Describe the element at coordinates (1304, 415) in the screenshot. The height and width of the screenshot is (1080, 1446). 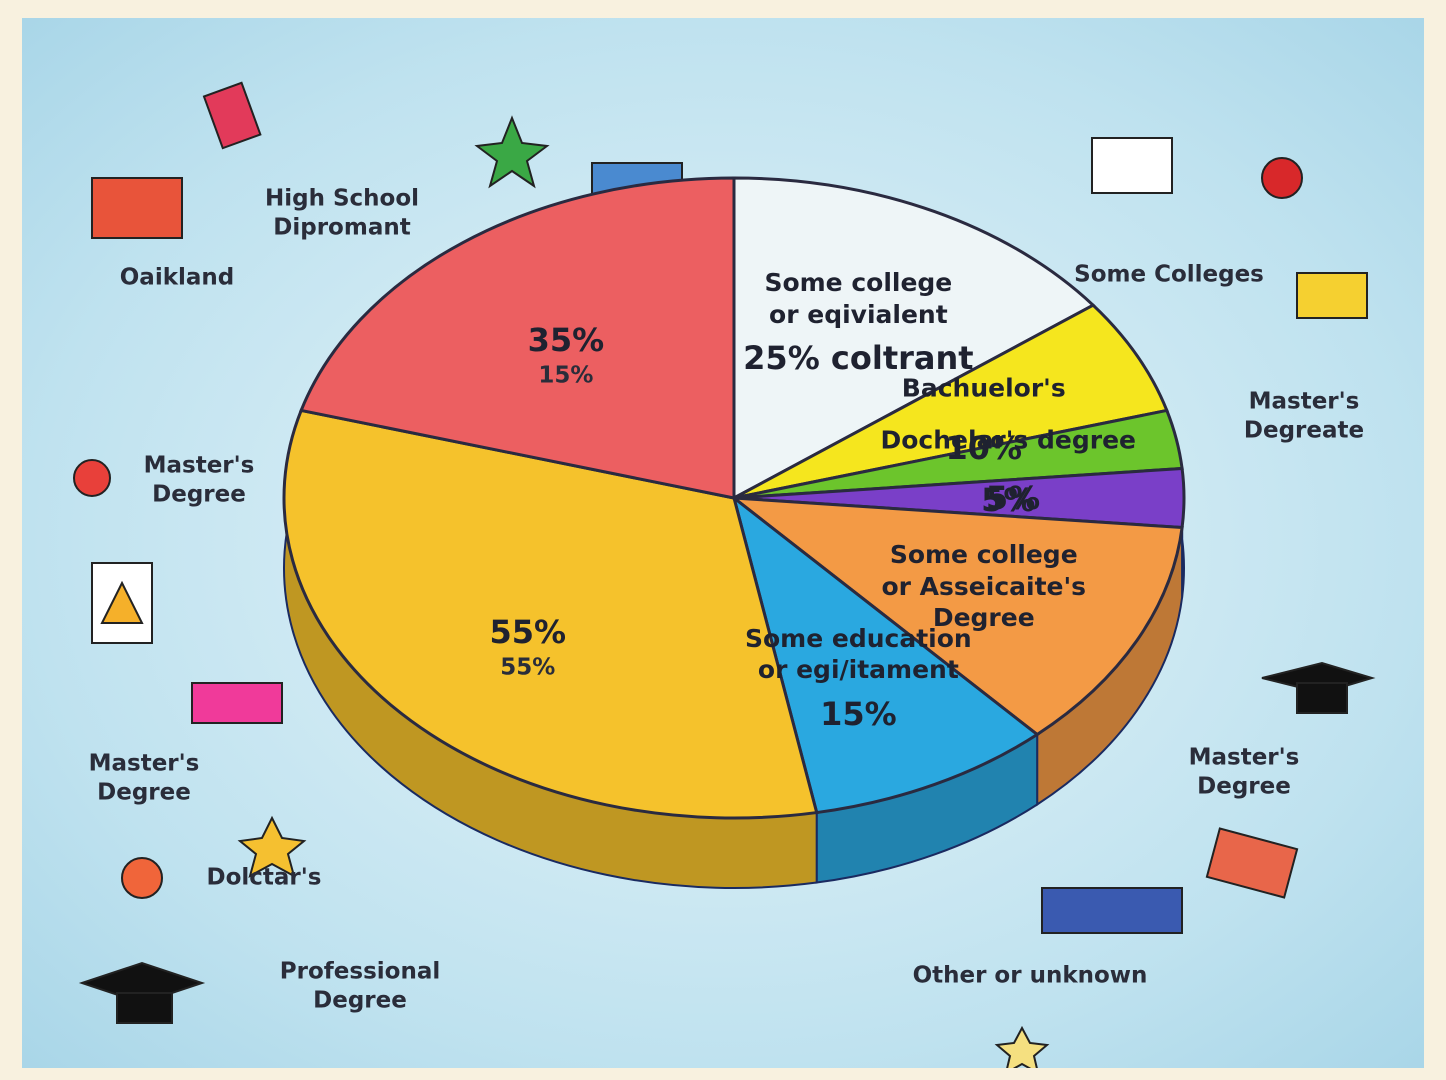
I see `annotation: Master's Degreate` at that location.